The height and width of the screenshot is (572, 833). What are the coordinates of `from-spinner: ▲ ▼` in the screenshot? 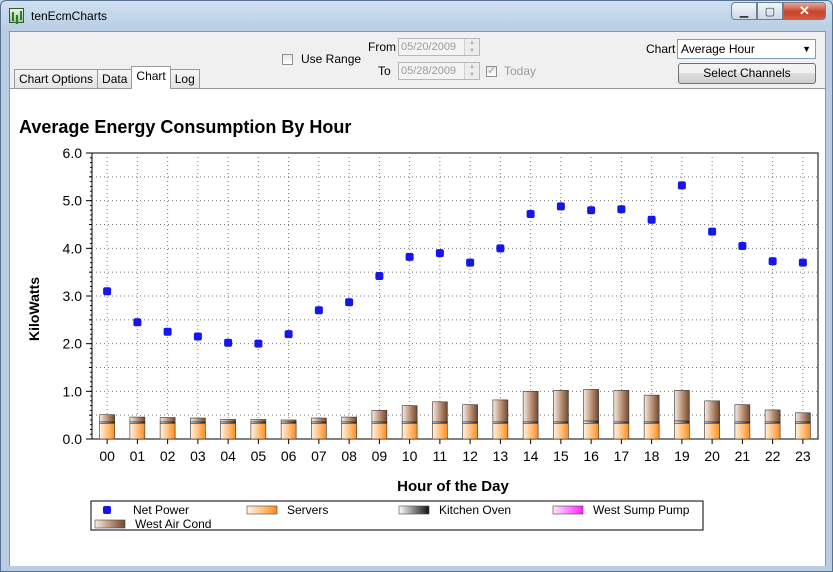 It's located at (471, 47).